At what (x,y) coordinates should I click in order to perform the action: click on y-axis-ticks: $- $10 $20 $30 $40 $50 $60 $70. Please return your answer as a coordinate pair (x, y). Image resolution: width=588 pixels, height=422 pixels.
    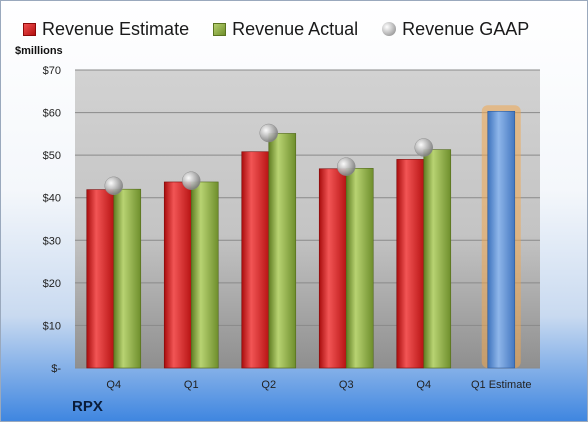
    Looking at the image, I should click on (52, 220).